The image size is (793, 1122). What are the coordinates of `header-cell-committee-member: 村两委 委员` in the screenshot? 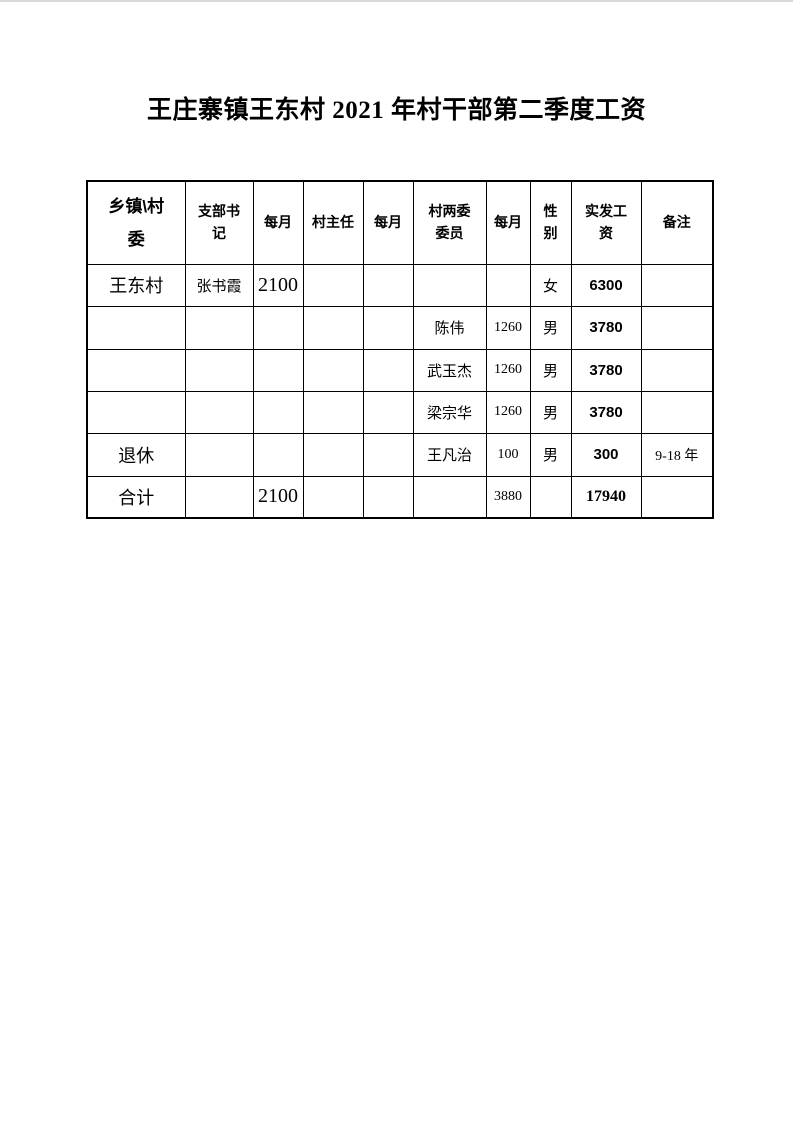 It's located at (449, 222).